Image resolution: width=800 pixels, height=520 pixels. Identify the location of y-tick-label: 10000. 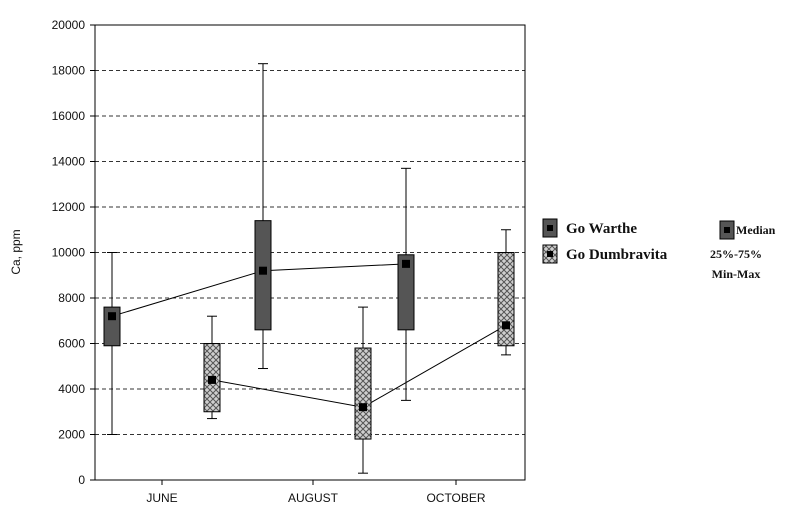
(69, 253).